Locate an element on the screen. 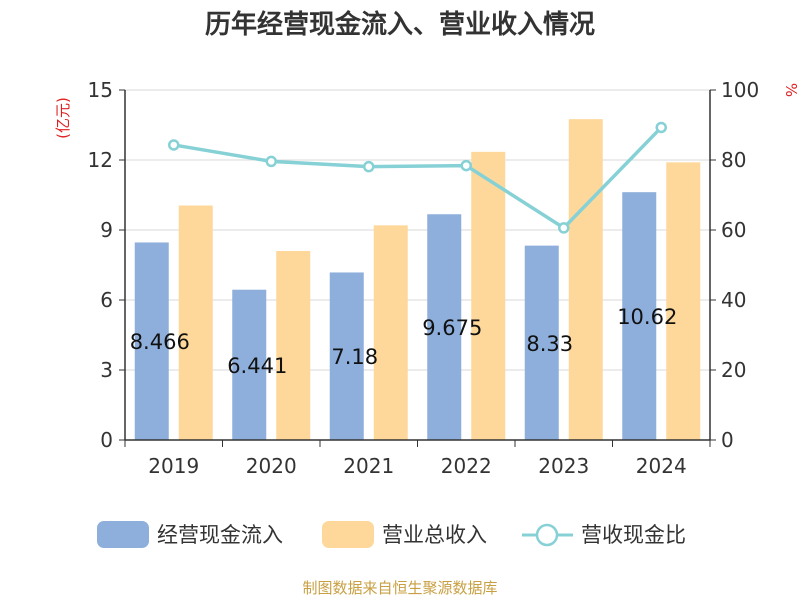 The image size is (800, 600). source-note: 制图数据来自恒生聚源数据库 is located at coordinates (399, 588).